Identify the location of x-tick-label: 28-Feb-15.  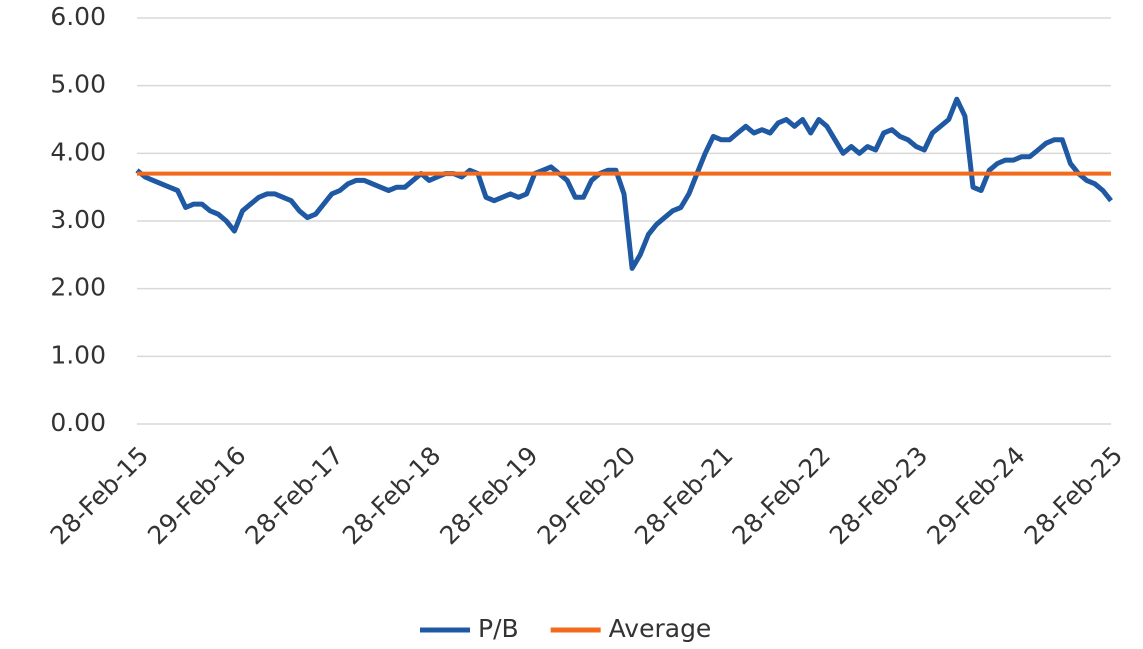
(100, 496).